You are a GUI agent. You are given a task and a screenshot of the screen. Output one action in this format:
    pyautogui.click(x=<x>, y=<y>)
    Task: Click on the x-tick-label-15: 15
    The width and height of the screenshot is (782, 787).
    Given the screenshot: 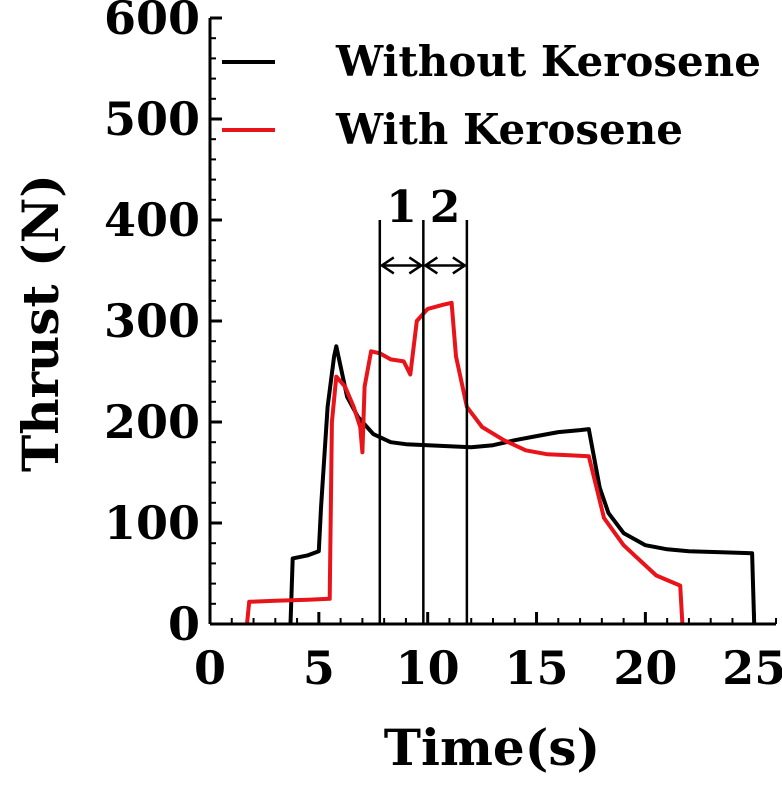 What is the action you would take?
    pyautogui.click(x=537, y=668)
    